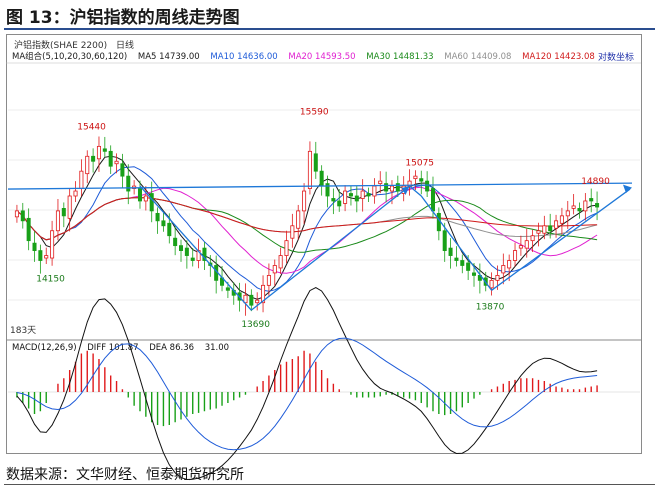 This screenshot has height=487, width=659. I want to click on high-price-label: 15075, so click(419, 164).